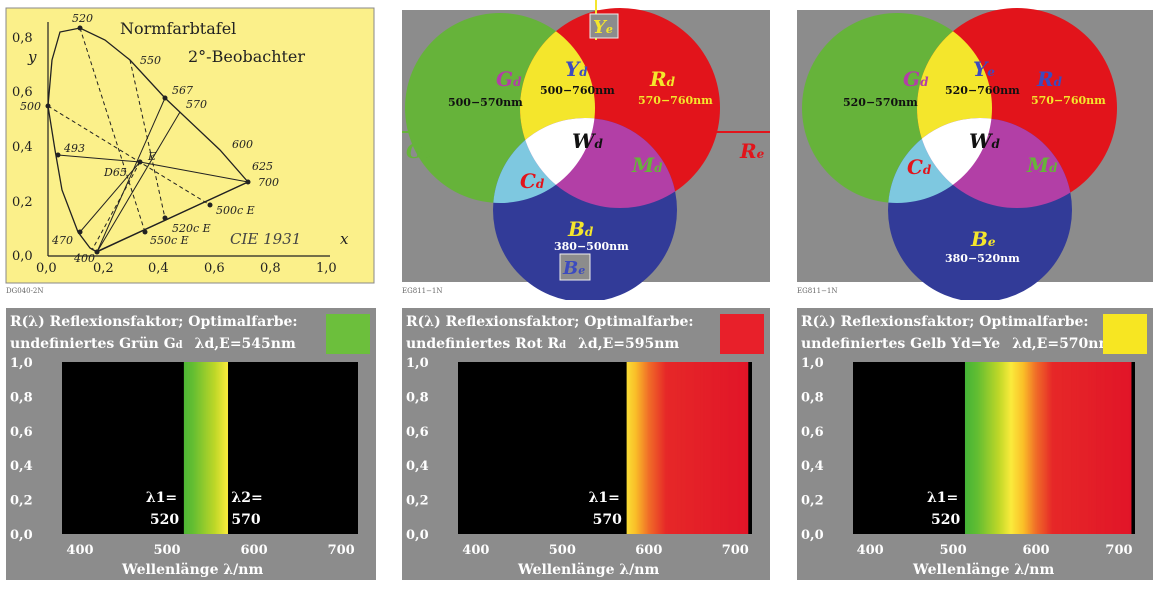 The width and height of the screenshot is (1155, 589). I want to click on lambda2-value: 570, so click(245, 520).